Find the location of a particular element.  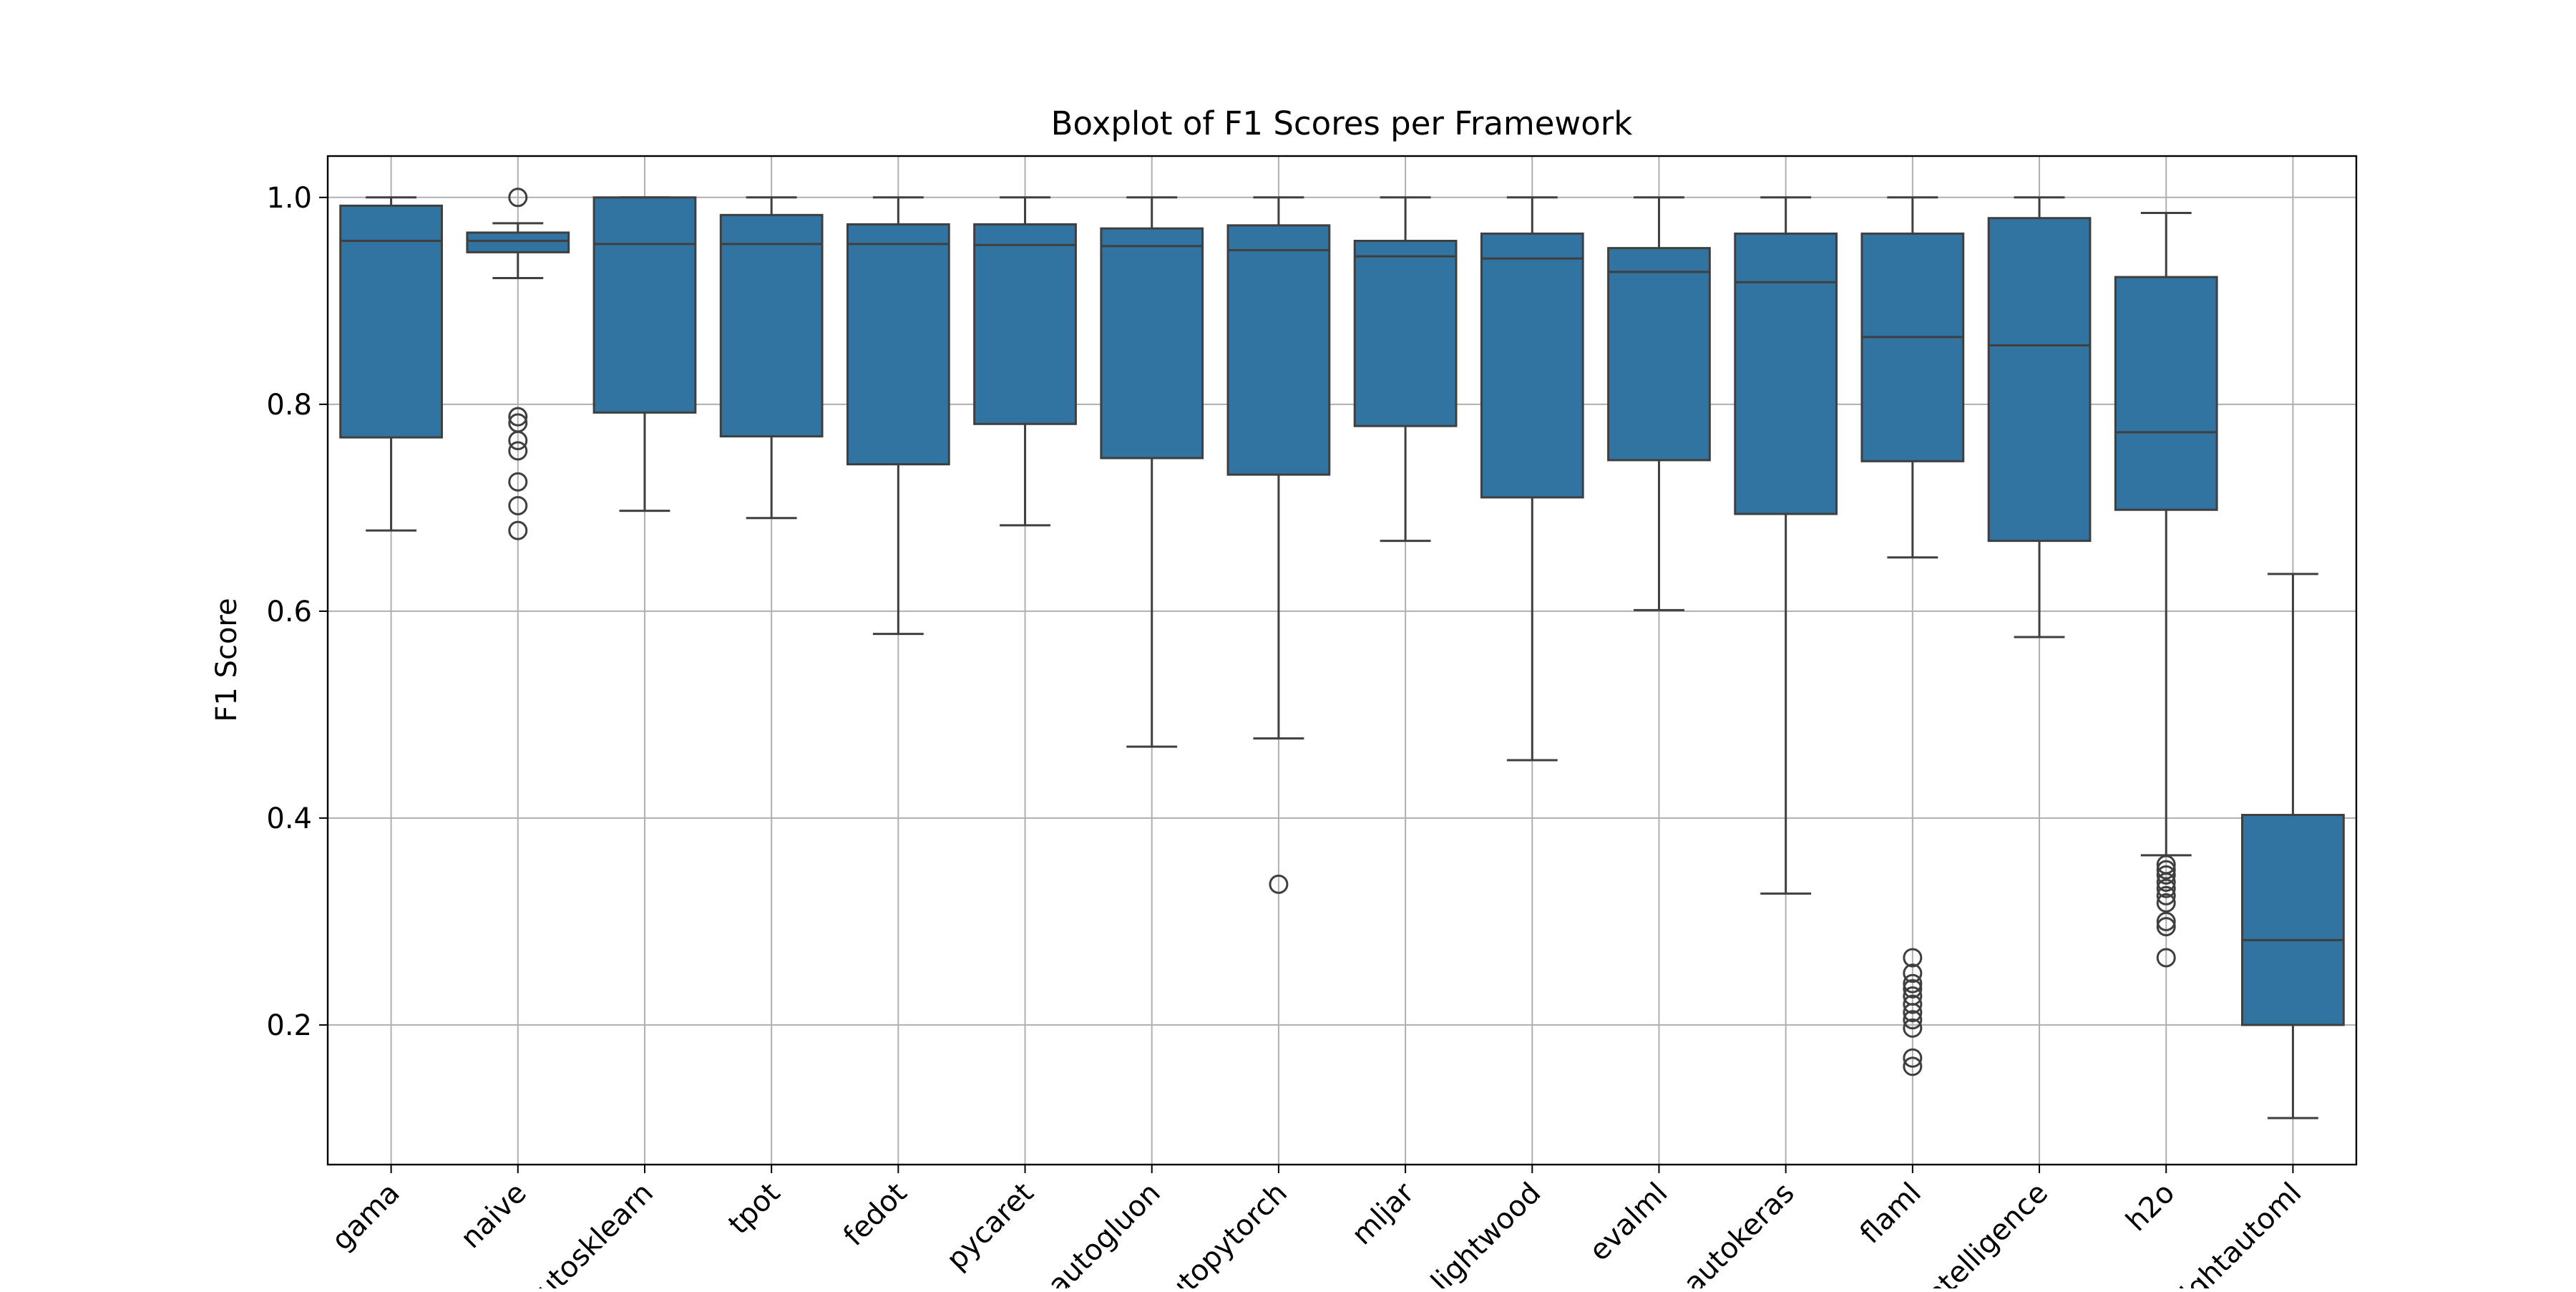

box-flaml is located at coordinates (1912, 636).